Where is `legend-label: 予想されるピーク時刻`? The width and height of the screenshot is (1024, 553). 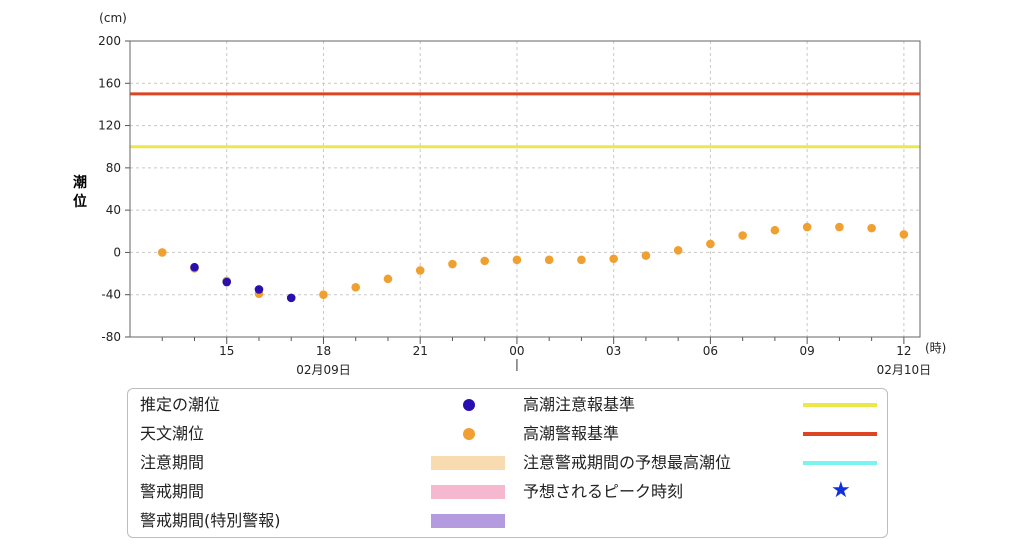
legend-label: 予想されるピーク時刻 is located at coordinates (603, 491).